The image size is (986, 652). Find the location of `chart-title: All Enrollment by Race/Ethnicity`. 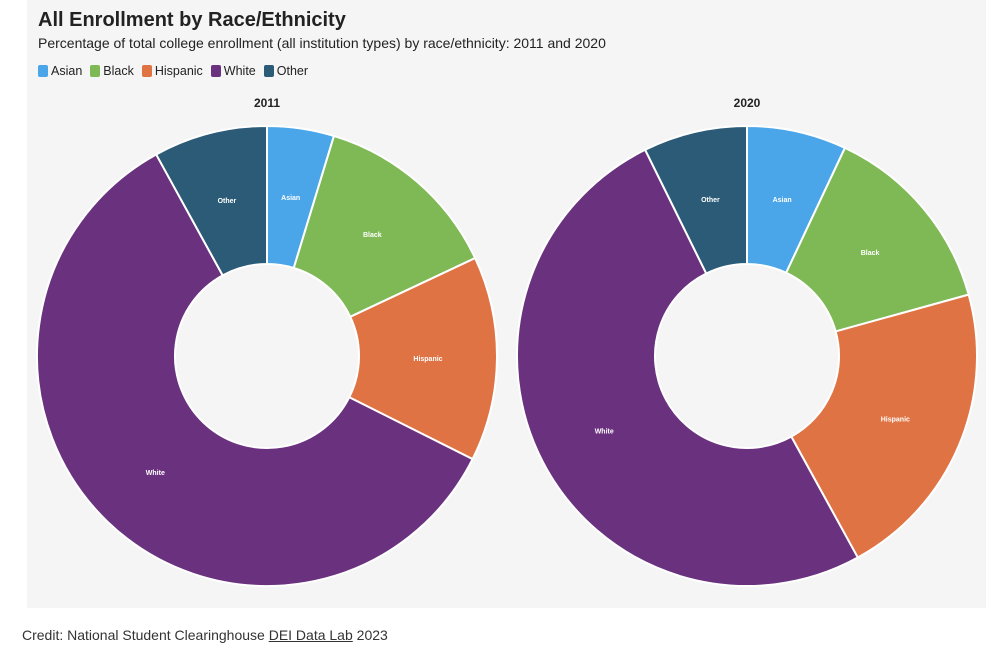

chart-title: All Enrollment by Race/Ethnicity is located at coordinates (192, 20).